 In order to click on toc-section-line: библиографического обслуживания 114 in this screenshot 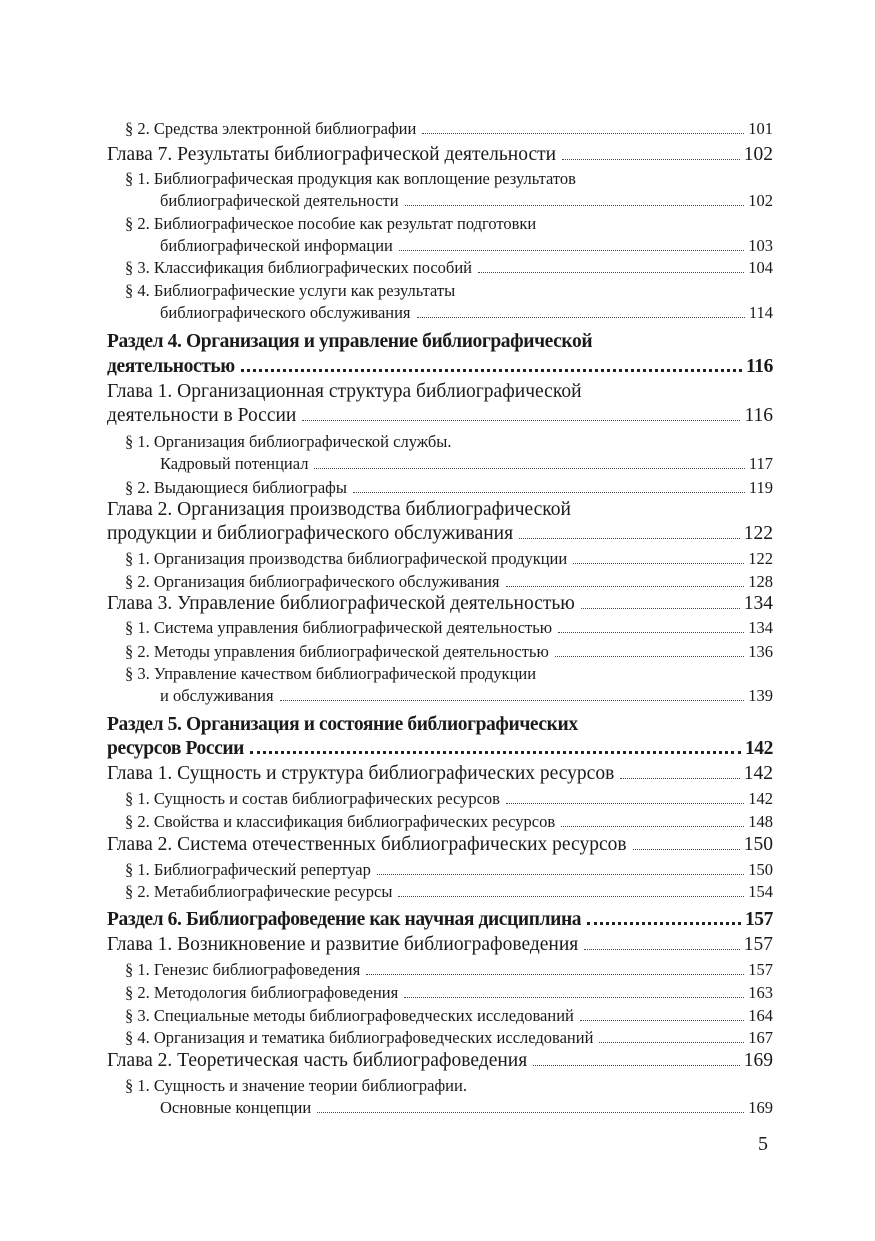, I will do `click(466, 313)`.